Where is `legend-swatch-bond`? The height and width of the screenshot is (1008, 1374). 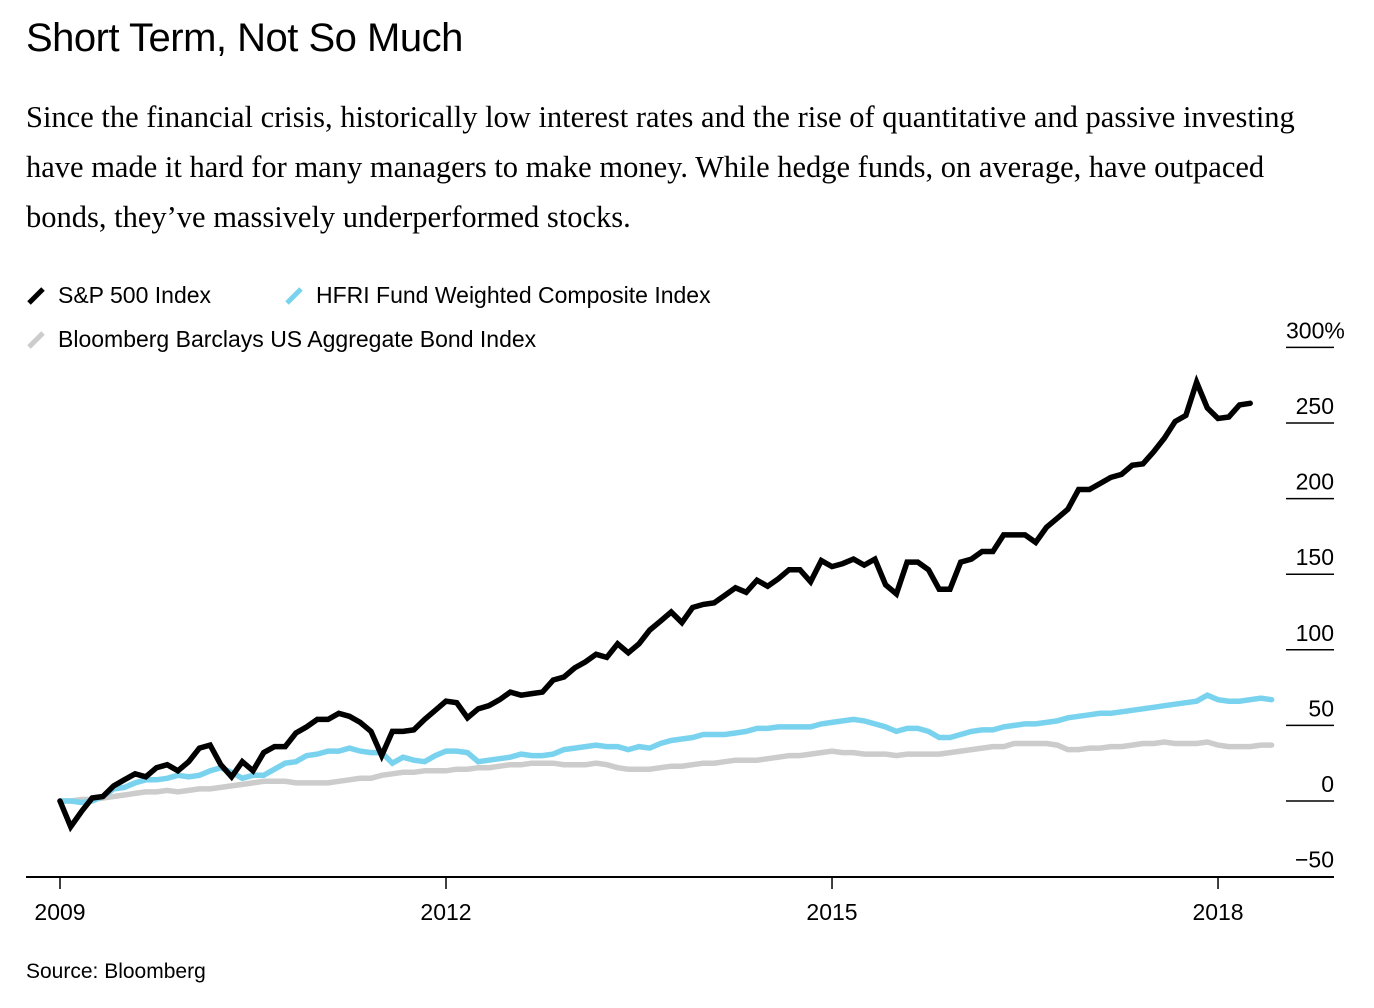 legend-swatch-bond is located at coordinates (36, 339).